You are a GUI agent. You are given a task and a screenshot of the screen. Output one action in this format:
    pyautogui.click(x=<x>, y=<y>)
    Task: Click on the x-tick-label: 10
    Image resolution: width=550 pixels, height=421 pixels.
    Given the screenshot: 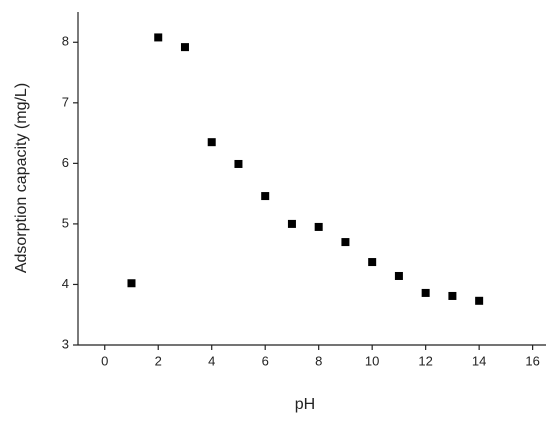 What is the action you would take?
    pyautogui.click(x=372, y=360)
    